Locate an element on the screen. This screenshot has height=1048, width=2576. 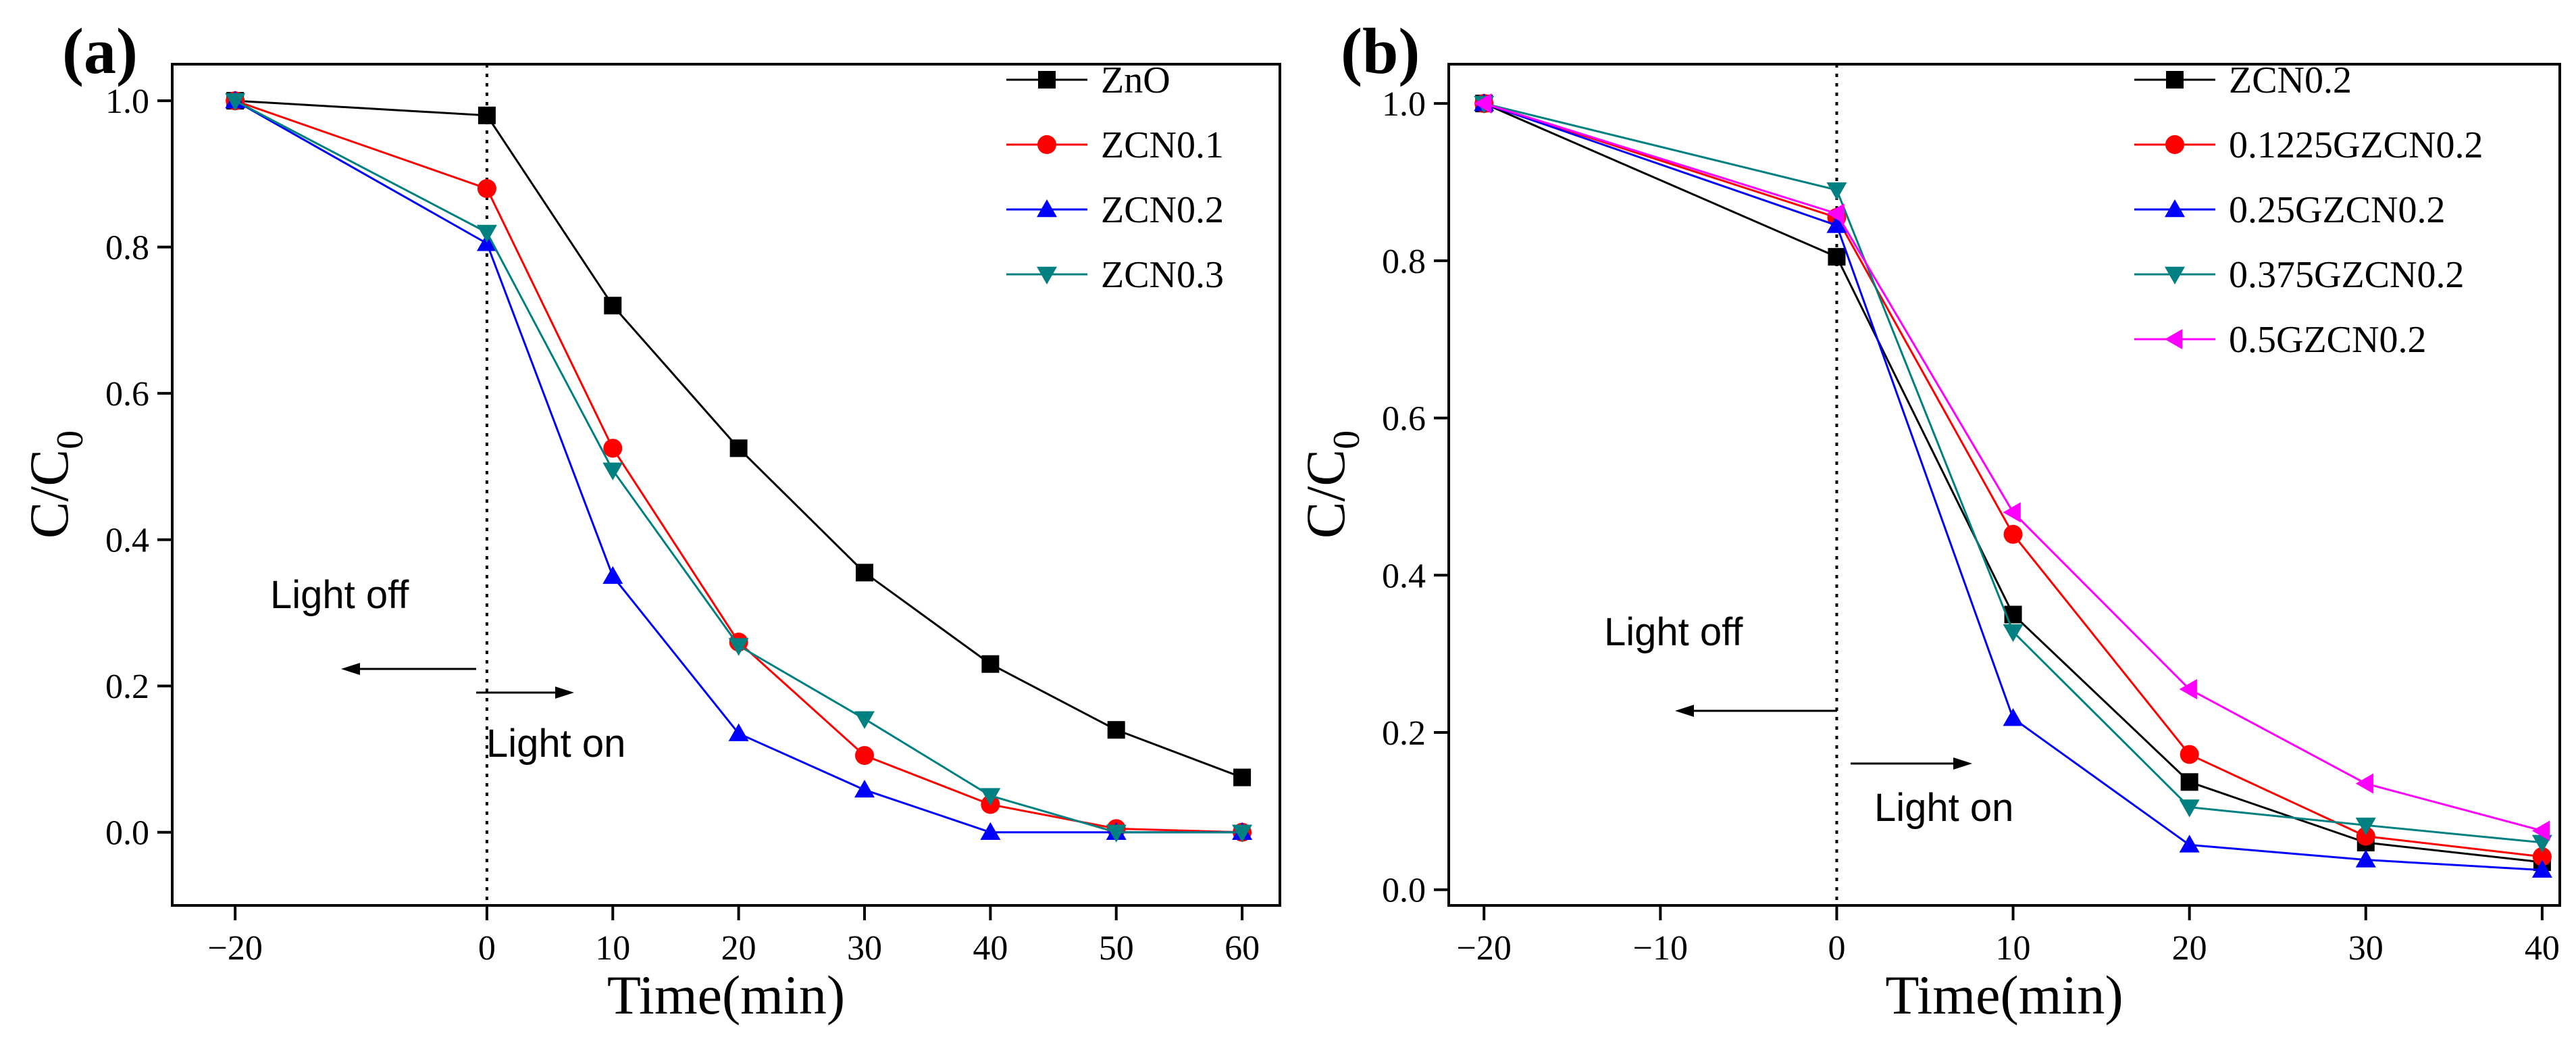
y-tick-label: 0.4 is located at coordinates (127, 541).